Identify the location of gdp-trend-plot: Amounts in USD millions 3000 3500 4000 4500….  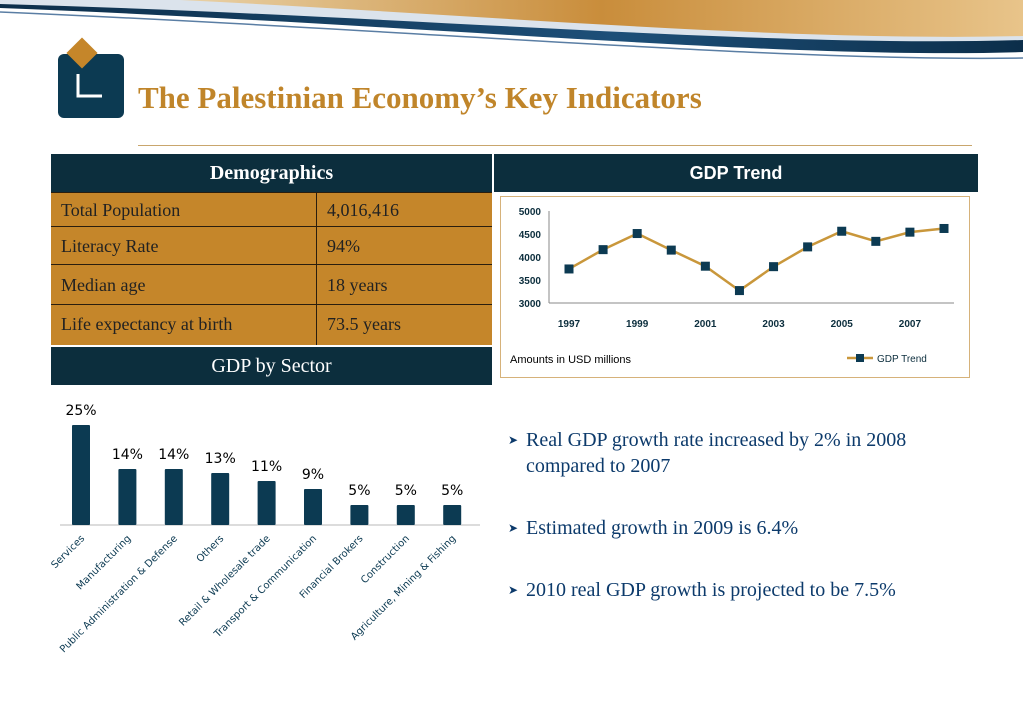
(732, 286).